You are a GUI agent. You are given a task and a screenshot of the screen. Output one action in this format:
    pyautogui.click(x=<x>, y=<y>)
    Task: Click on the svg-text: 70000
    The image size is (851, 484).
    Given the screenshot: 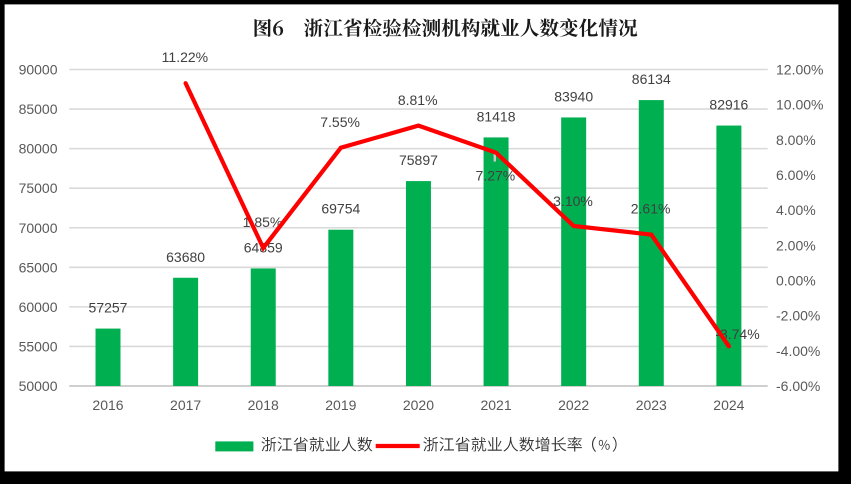 What is the action you would take?
    pyautogui.click(x=38, y=228)
    